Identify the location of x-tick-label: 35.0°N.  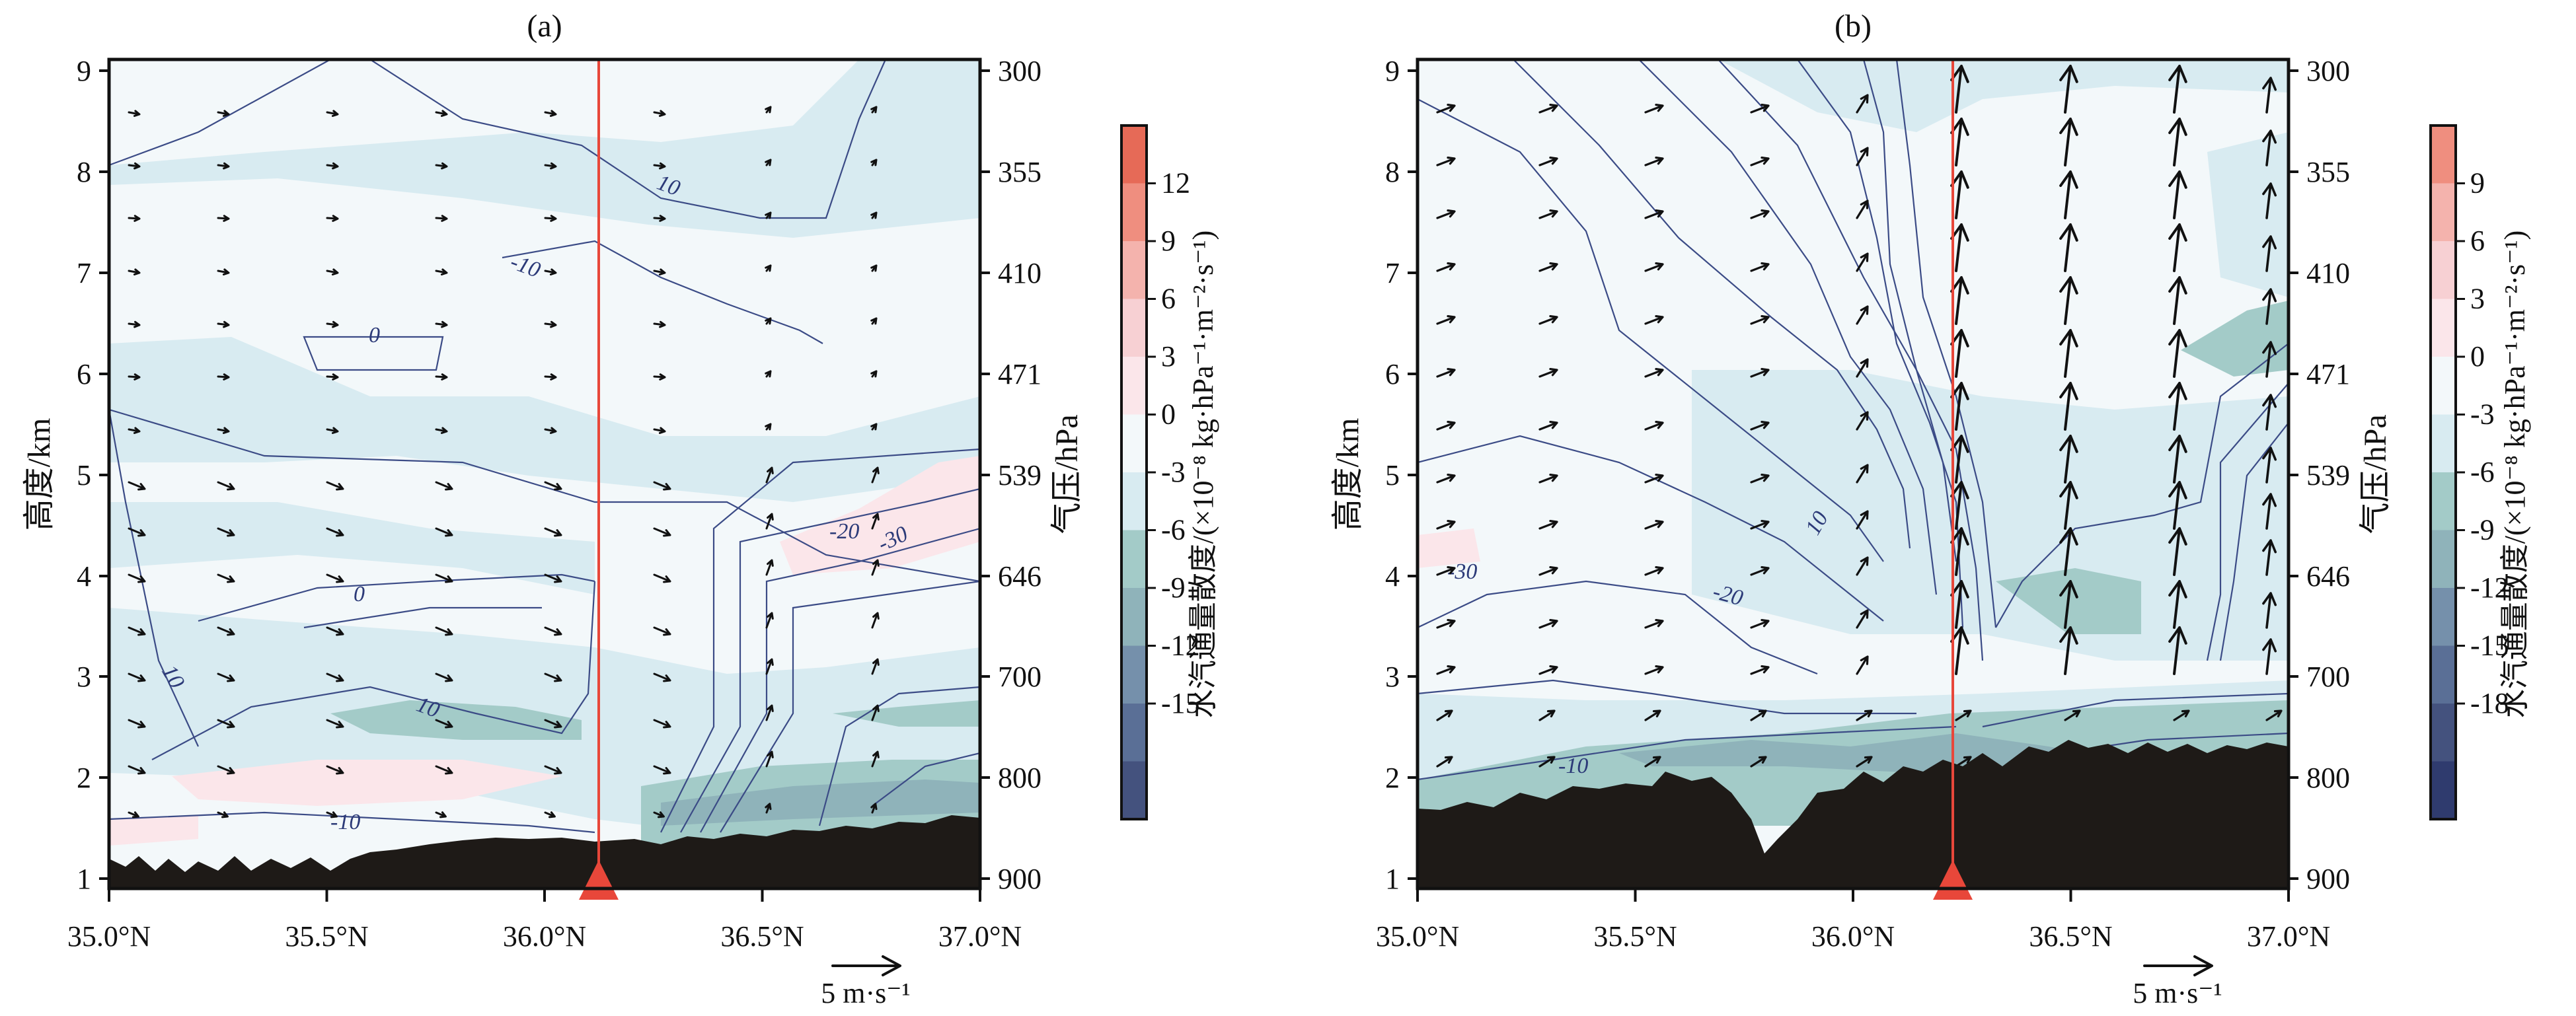
(109, 936).